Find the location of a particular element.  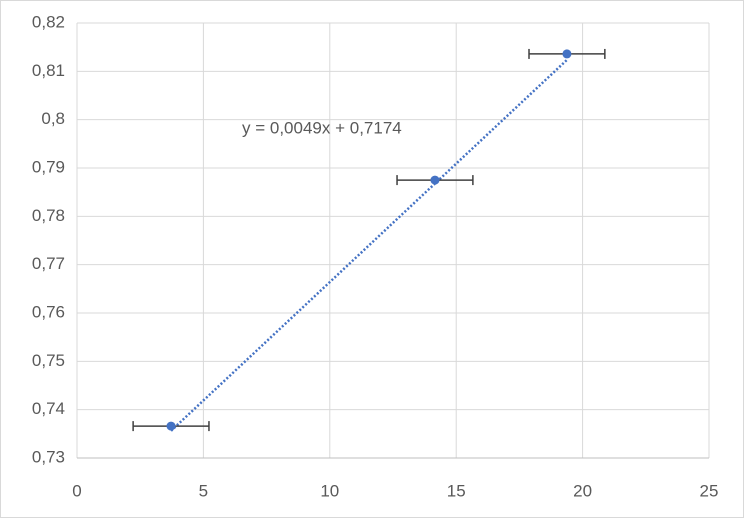

y-tick-label: 0,79 is located at coordinates (48, 166).